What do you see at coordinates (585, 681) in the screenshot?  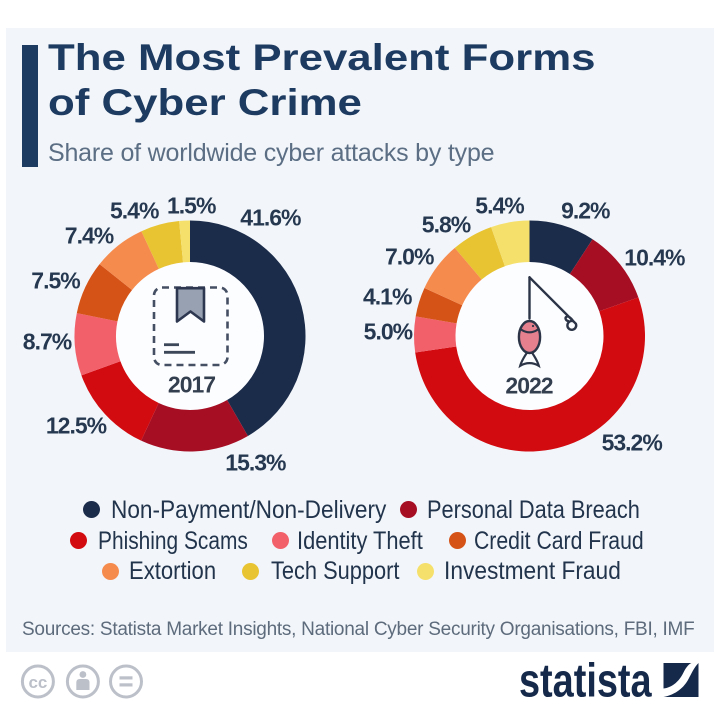 I see `svg-text: statista` at bounding box center [585, 681].